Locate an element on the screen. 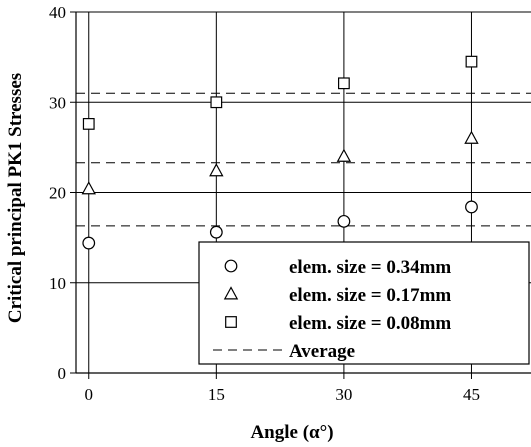  legend-swatch-triangle is located at coordinates (231, 293).